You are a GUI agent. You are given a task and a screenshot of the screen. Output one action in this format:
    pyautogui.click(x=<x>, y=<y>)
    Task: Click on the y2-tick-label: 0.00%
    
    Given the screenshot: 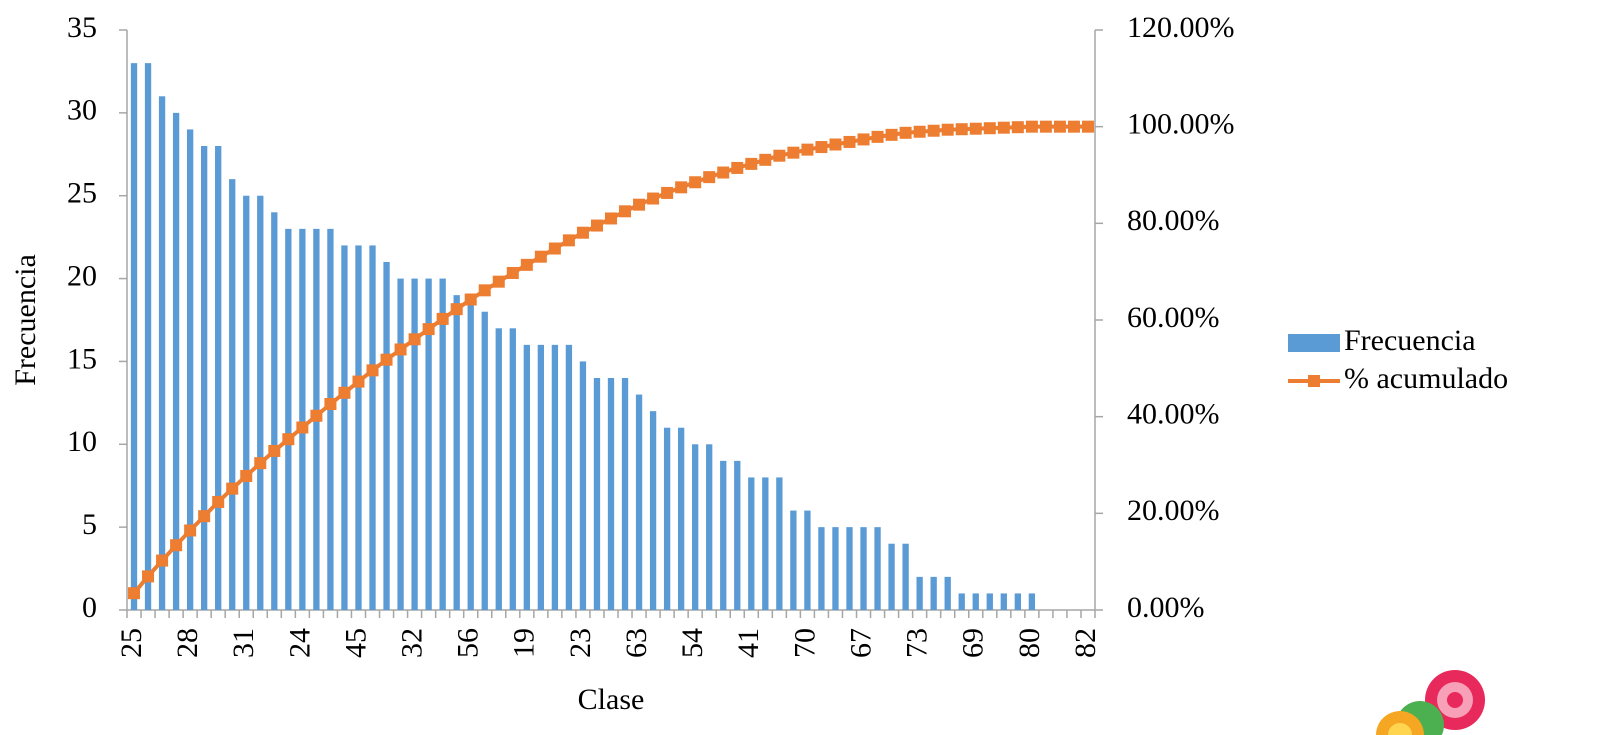 What is the action you would take?
    pyautogui.click(x=1166, y=607)
    